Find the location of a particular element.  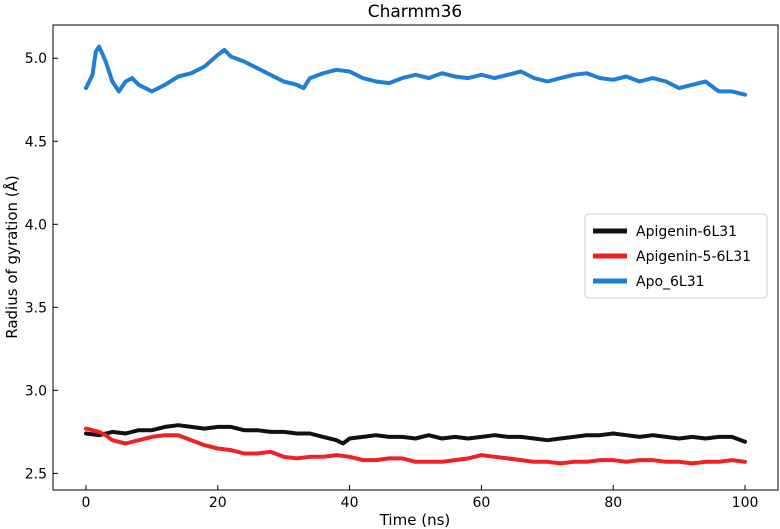

x-axis-label: Time (ns) is located at coordinates (415, 520).